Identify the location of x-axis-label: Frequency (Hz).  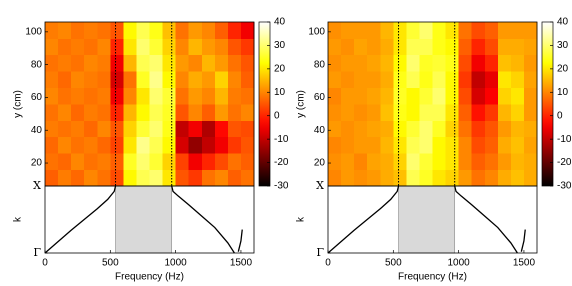
(149, 277).